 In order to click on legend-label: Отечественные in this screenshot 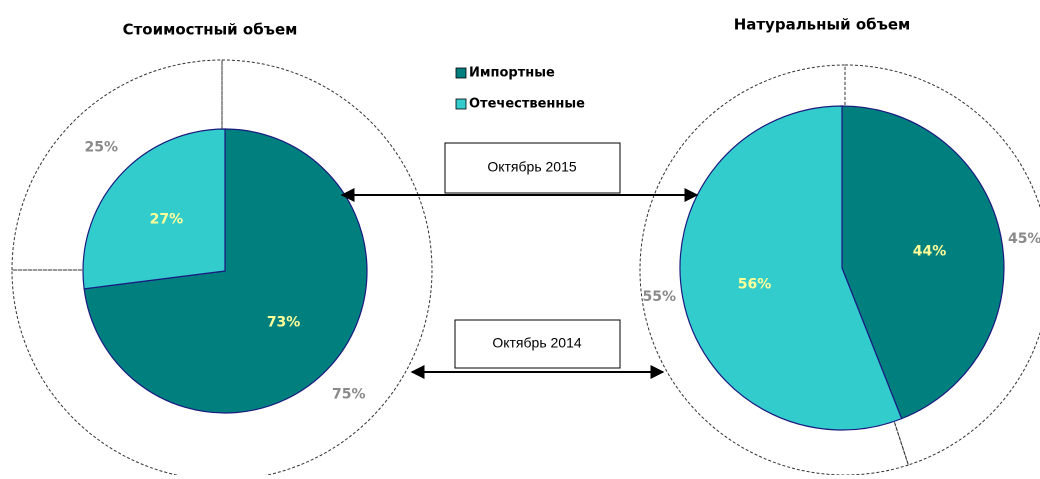, I will do `click(527, 104)`.